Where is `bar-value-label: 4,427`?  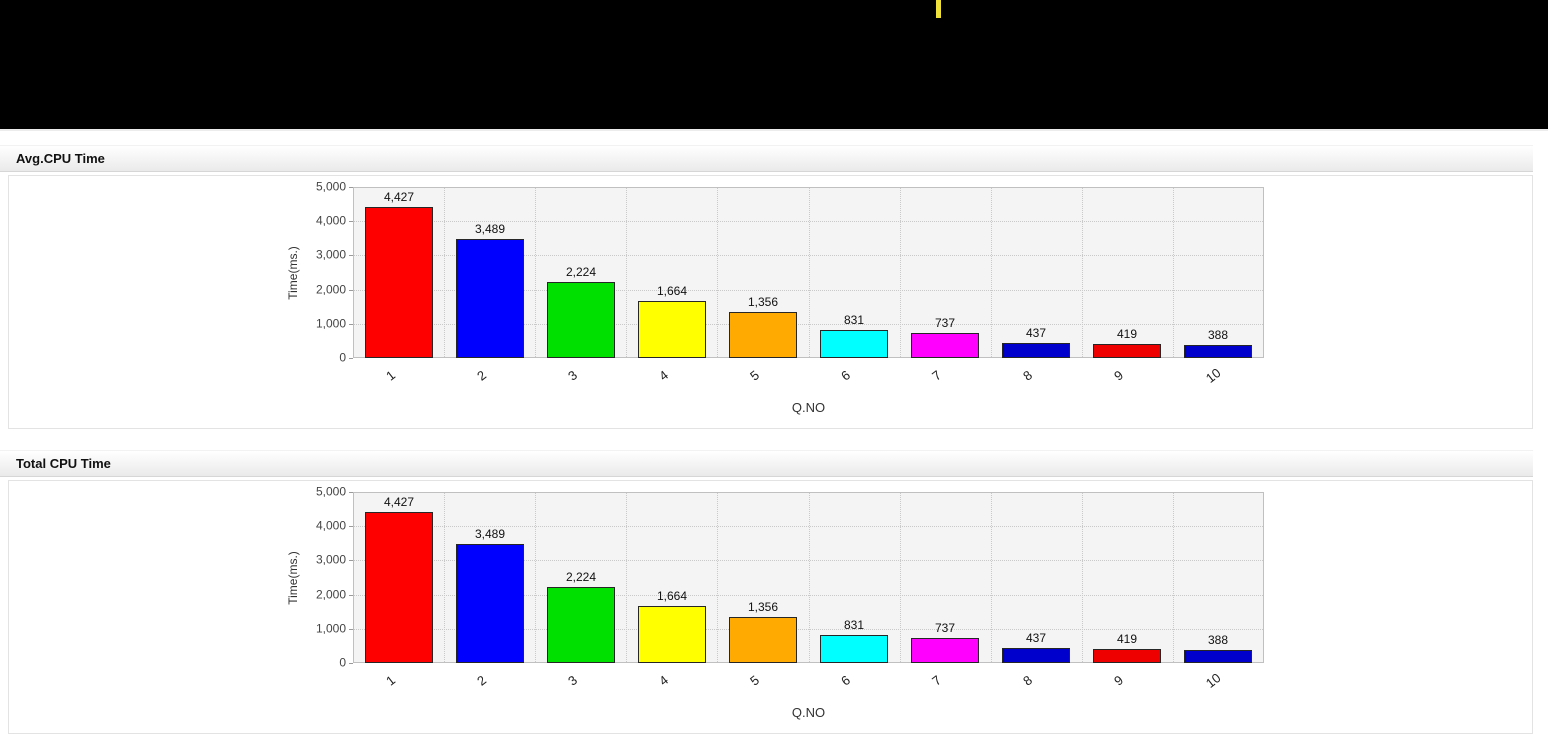
bar-value-label: 4,427 is located at coordinates (399, 502).